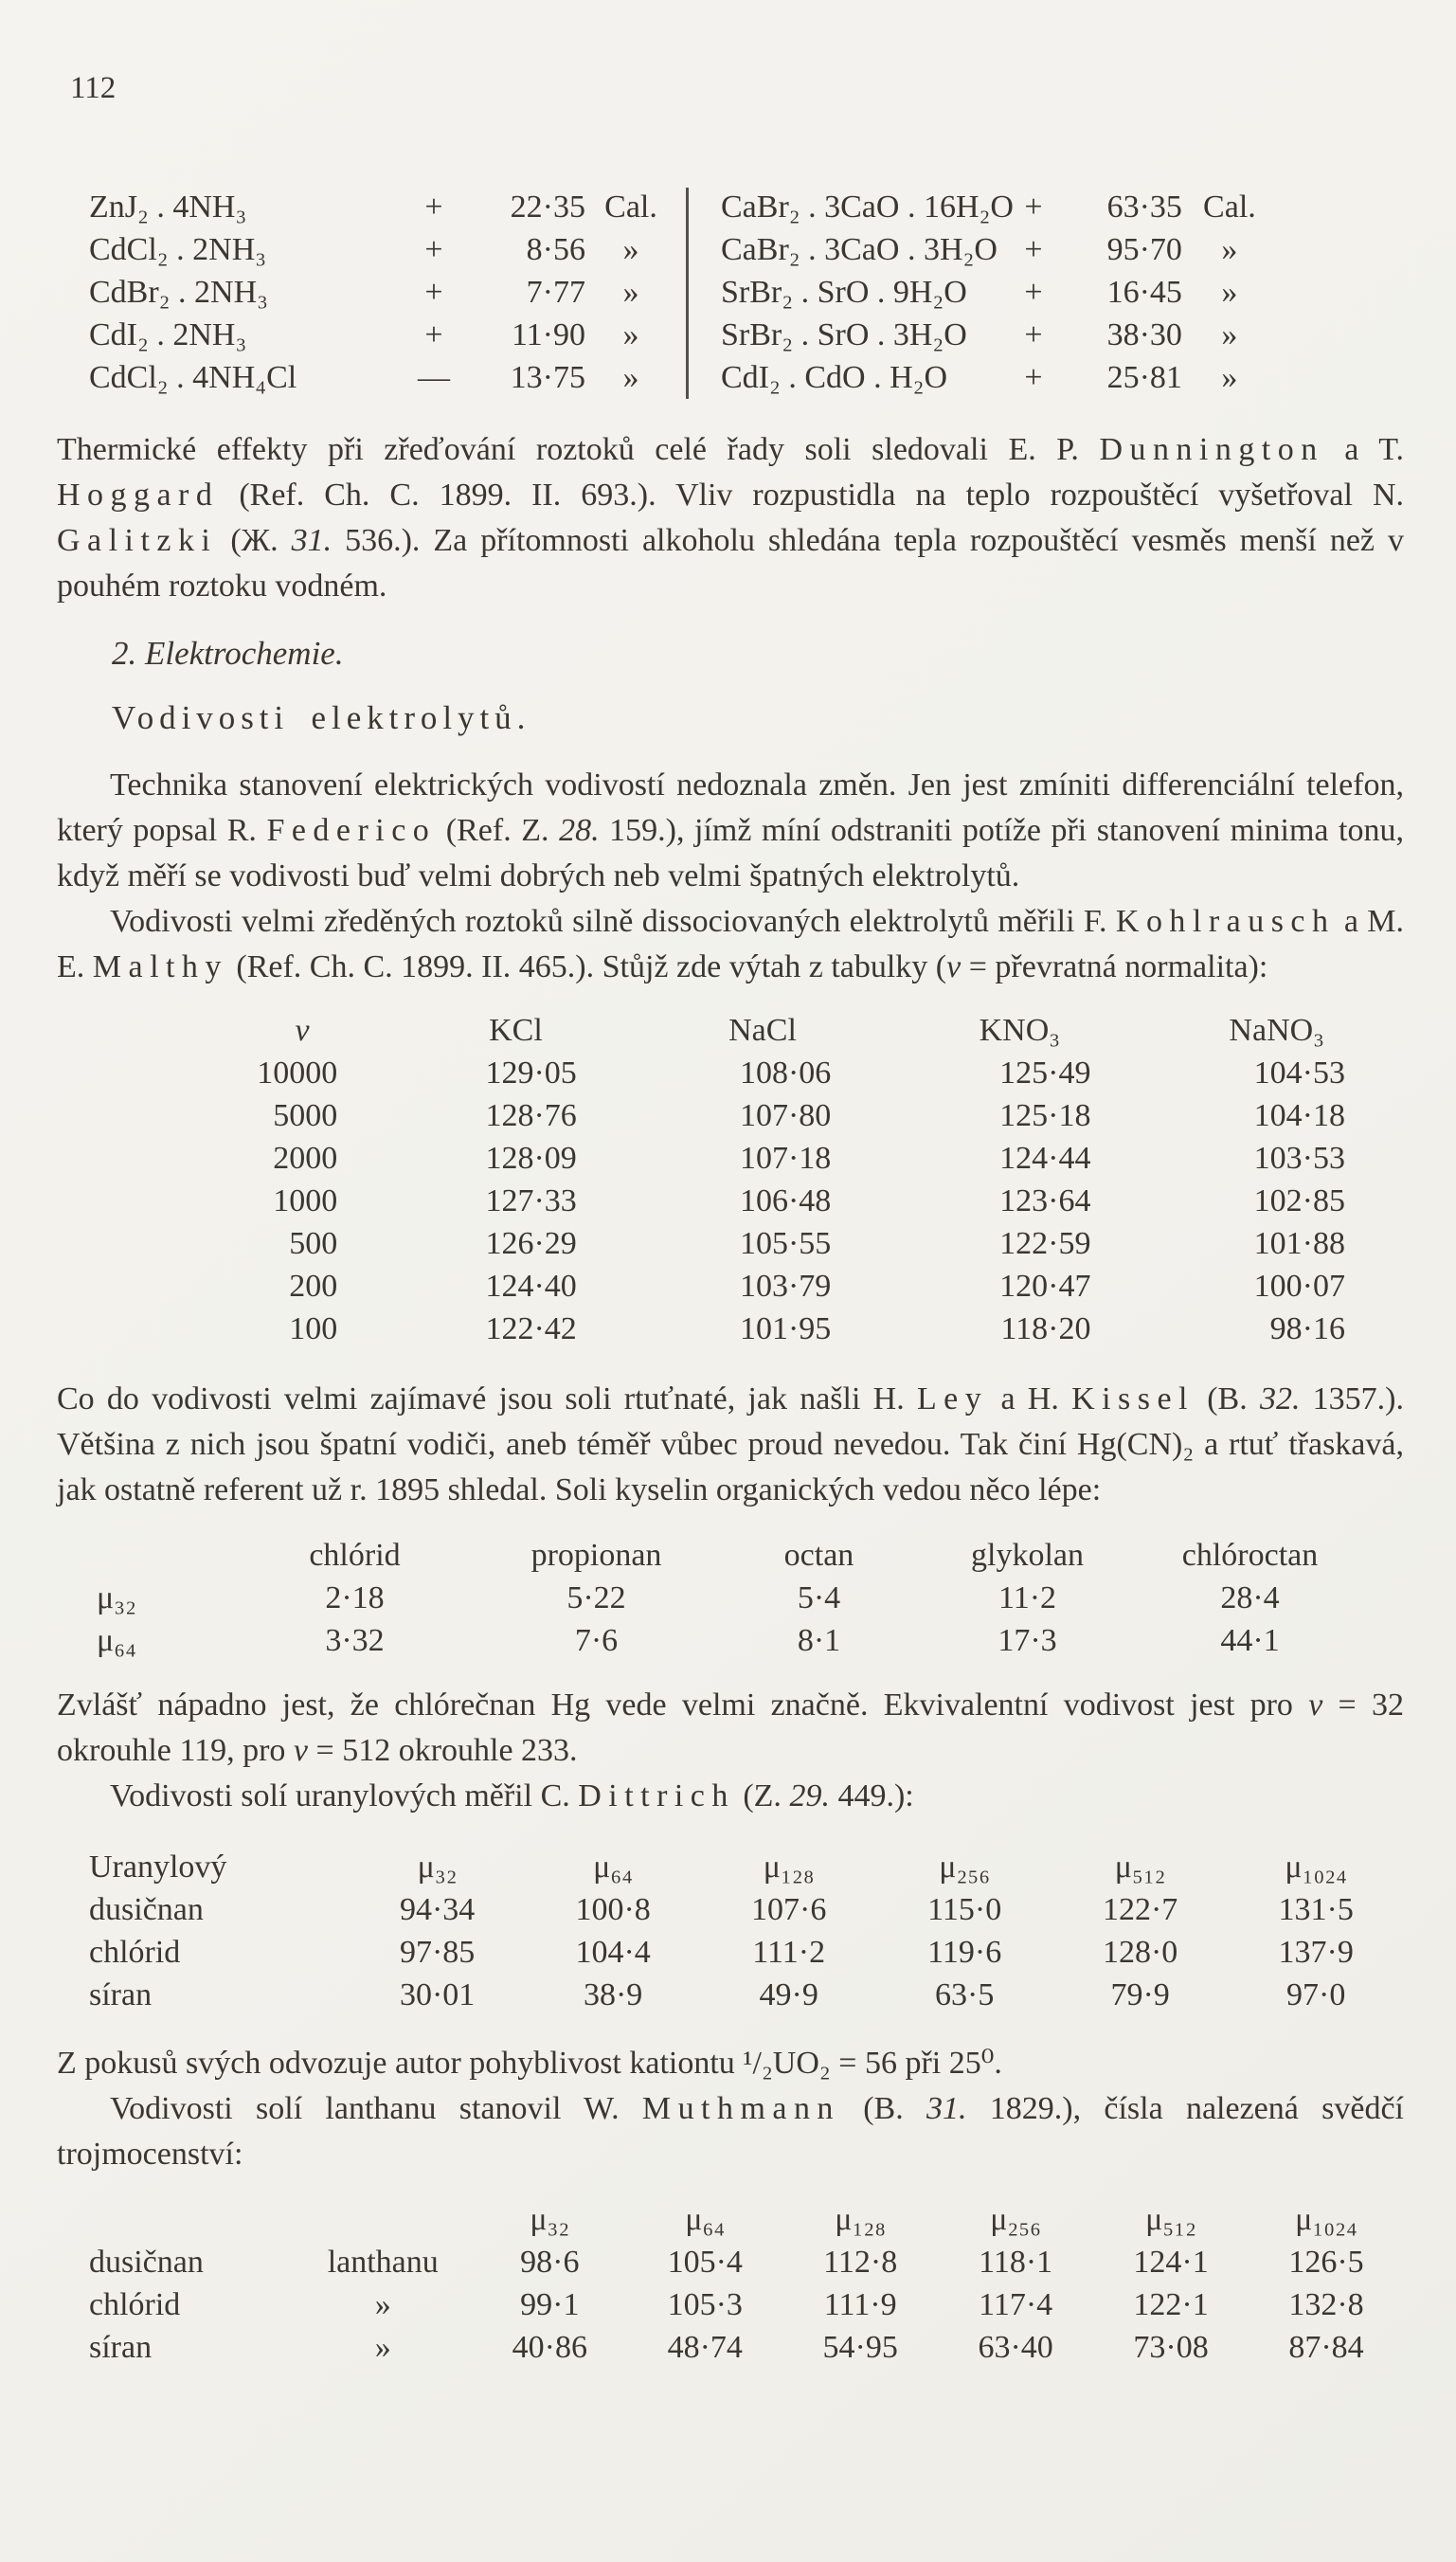  What do you see at coordinates (786, 1329) in the screenshot?
I see `table-cell: 101·95` at bounding box center [786, 1329].